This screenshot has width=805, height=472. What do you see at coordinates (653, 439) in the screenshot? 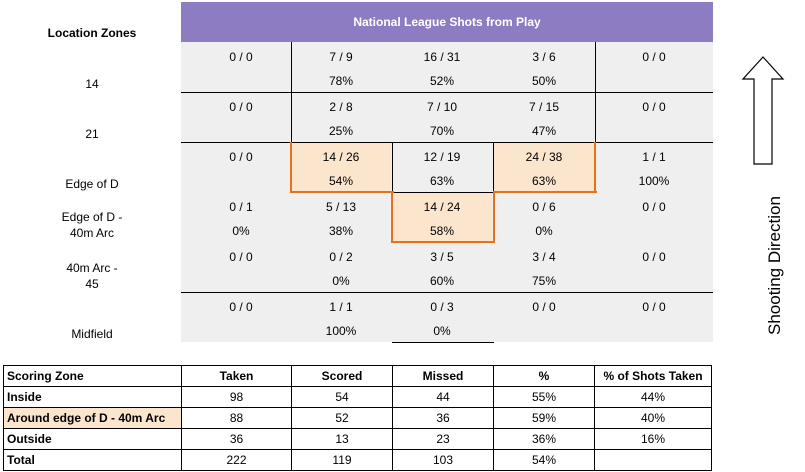
I see `table-cell: 16%` at bounding box center [653, 439].